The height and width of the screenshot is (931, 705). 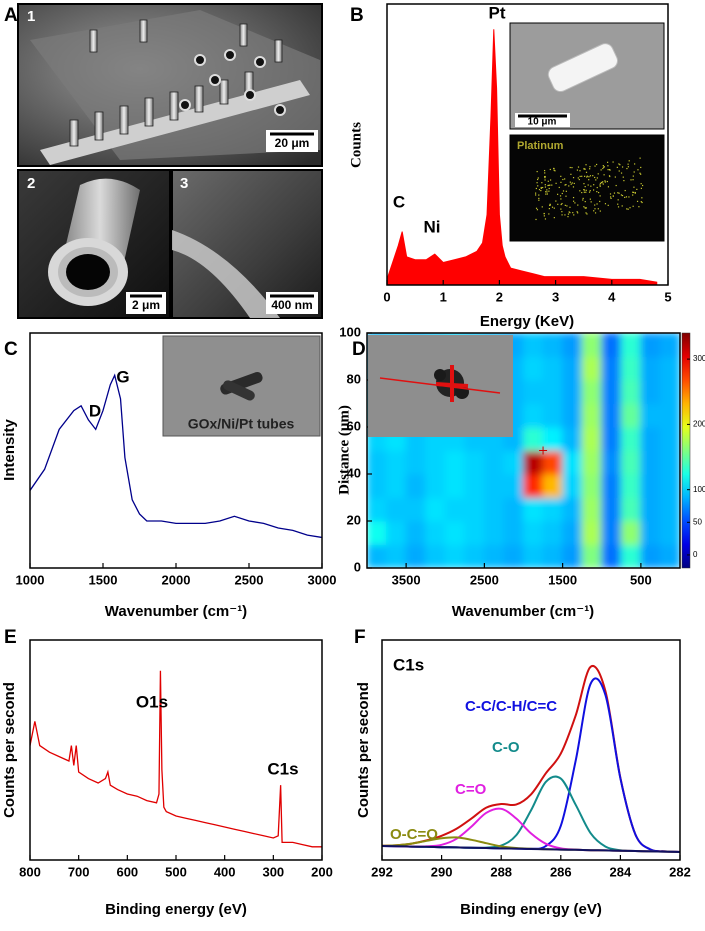 What do you see at coordinates (31, 183) in the screenshot?
I see `image-index: 2` at bounding box center [31, 183].